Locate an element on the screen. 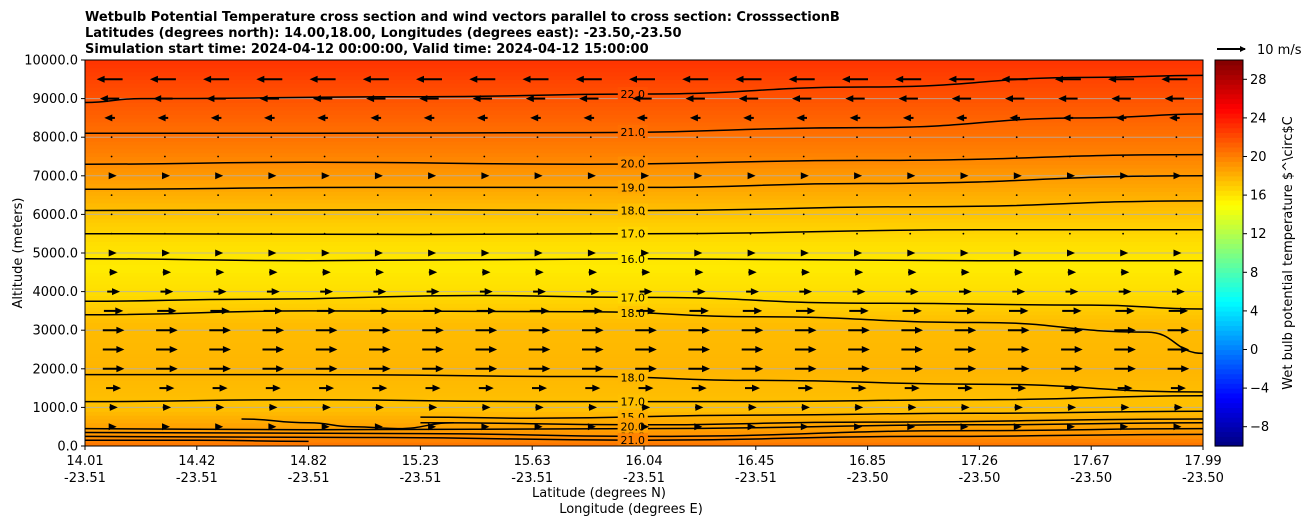 The width and height of the screenshot is (1311, 526). y-tick-label: 7000.0 is located at coordinates (56, 176).